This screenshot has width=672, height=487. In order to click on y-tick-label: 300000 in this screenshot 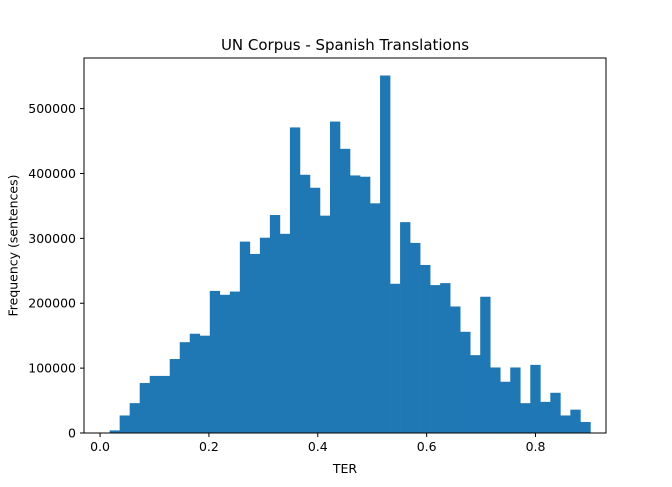, I will do `click(52, 238)`.